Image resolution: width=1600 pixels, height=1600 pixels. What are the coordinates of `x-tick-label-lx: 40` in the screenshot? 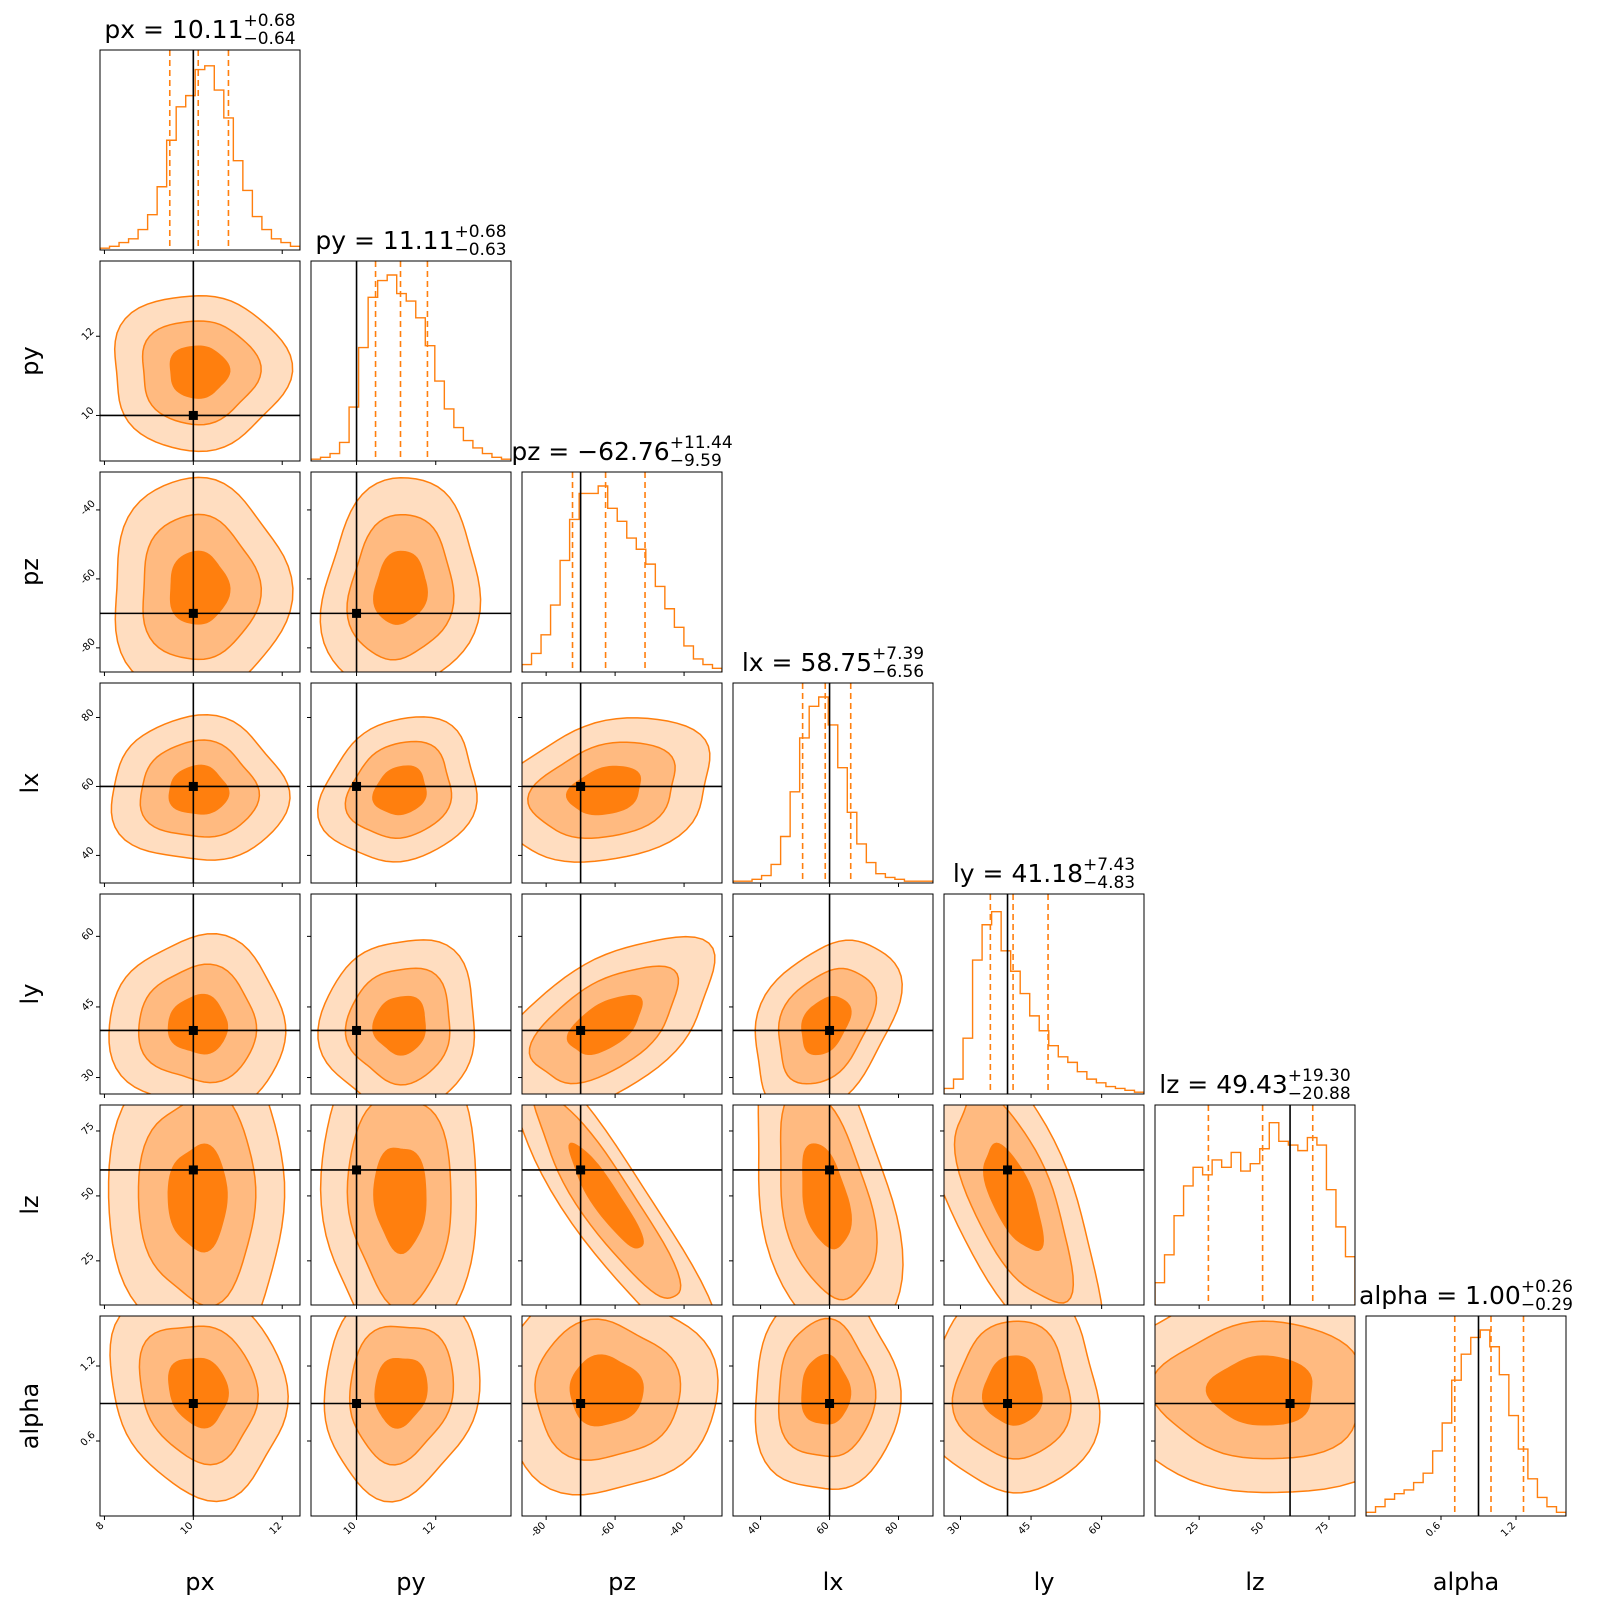 It's located at (754, 1528).